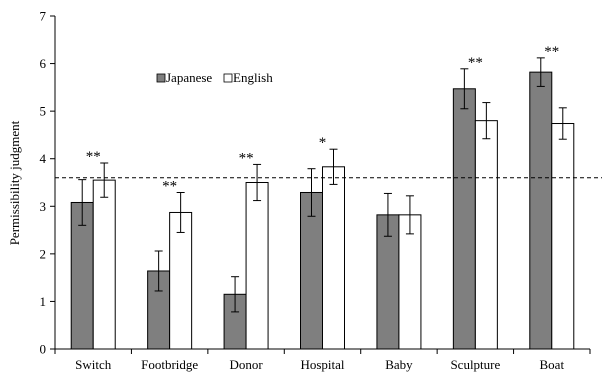 The width and height of the screenshot is (604, 374). I want to click on y-axis-label: Permissibility judgment, so click(14, 182).